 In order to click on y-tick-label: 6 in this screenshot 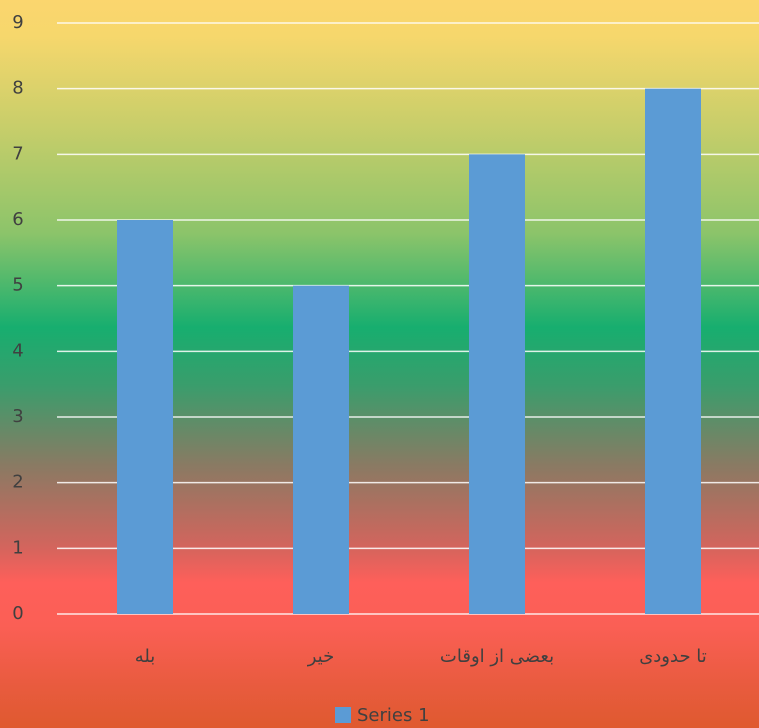, I will do `click(17, 219)`.